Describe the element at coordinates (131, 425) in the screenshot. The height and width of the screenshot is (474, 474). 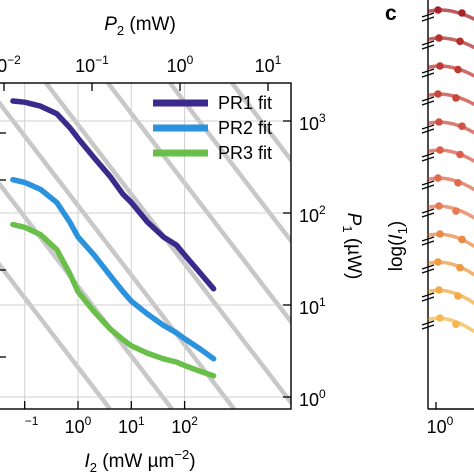
I see `x-bottom-tick-label: 10¹` at that location.